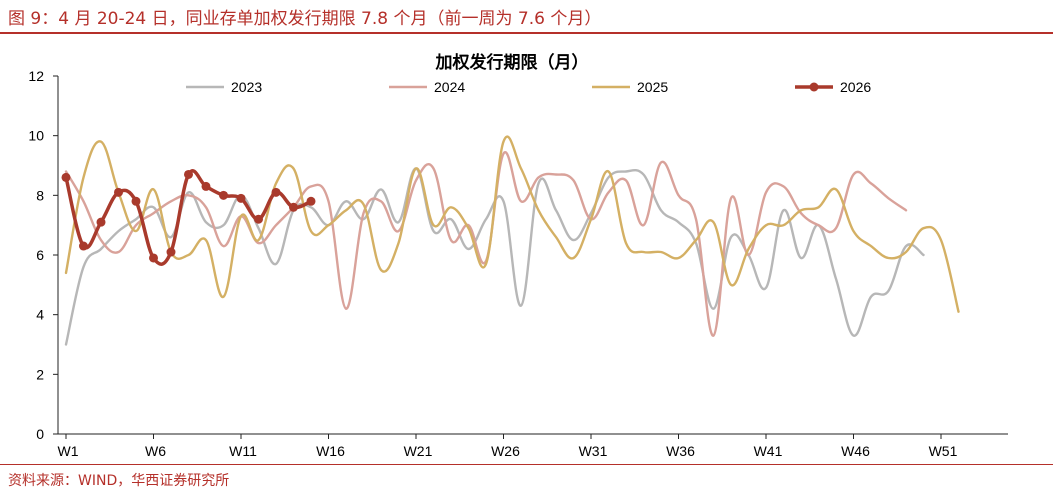  What do you see at coordinates (40, 434) in the screenshot?
I see `y-tick-label: 0` at bounding box center [40, 434].